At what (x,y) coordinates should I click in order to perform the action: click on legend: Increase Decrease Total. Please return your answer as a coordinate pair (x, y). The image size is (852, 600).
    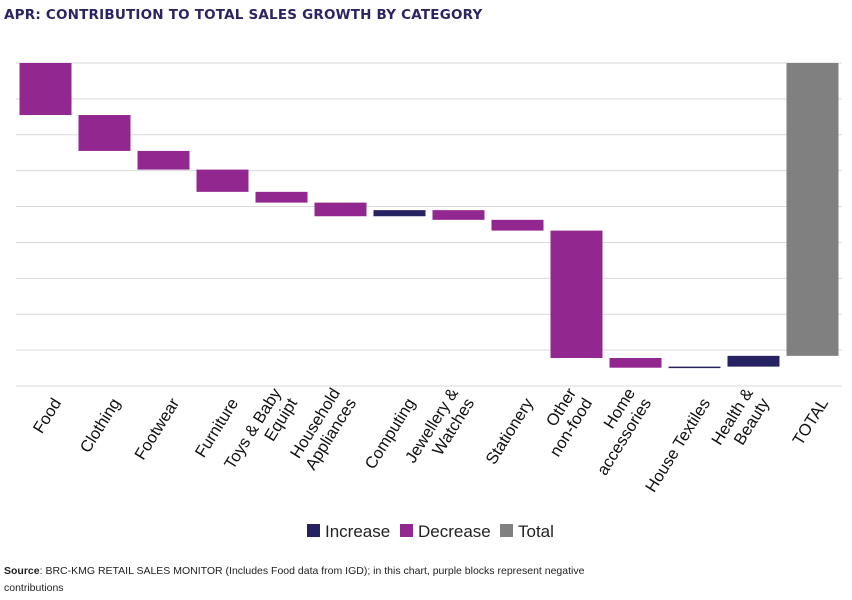
    Looking at the image, I should click on (430, 531).